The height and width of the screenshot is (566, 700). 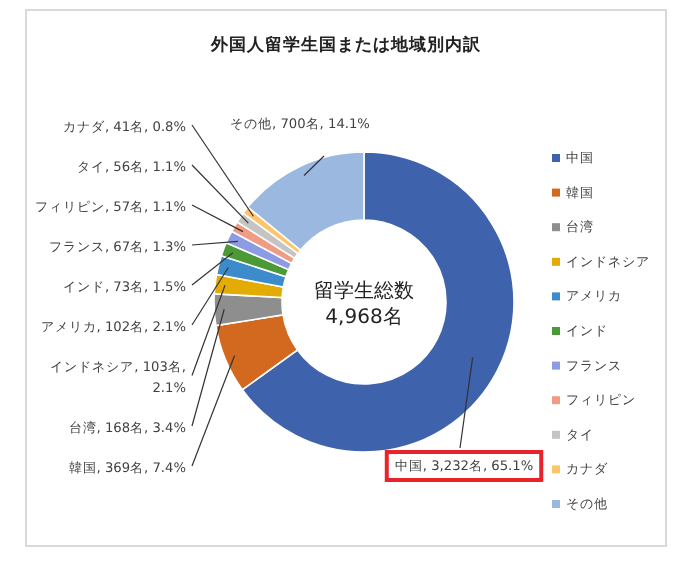 What do you see at coordinates (364, 317) in the screenshot?
I see `text: 4,968名` at bounding box center [364, 317].